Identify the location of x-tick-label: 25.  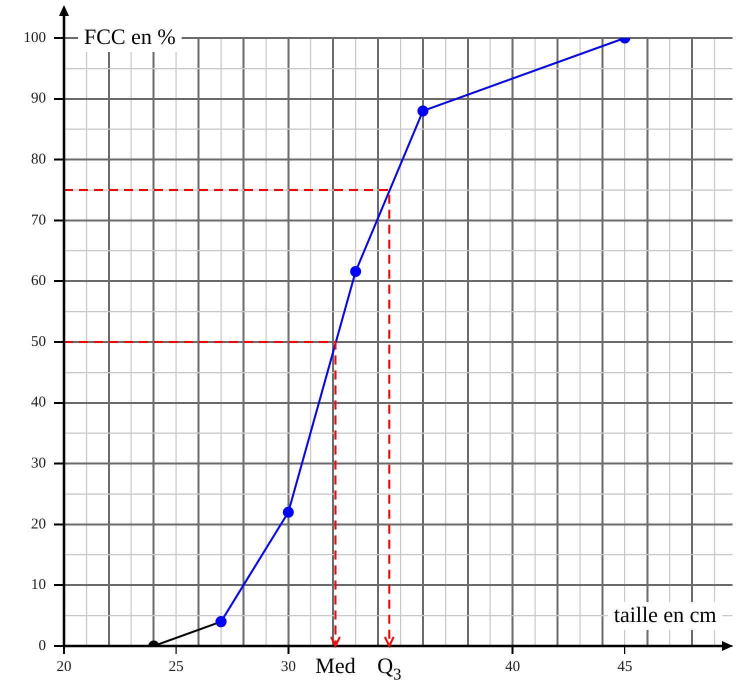
(176, 666).